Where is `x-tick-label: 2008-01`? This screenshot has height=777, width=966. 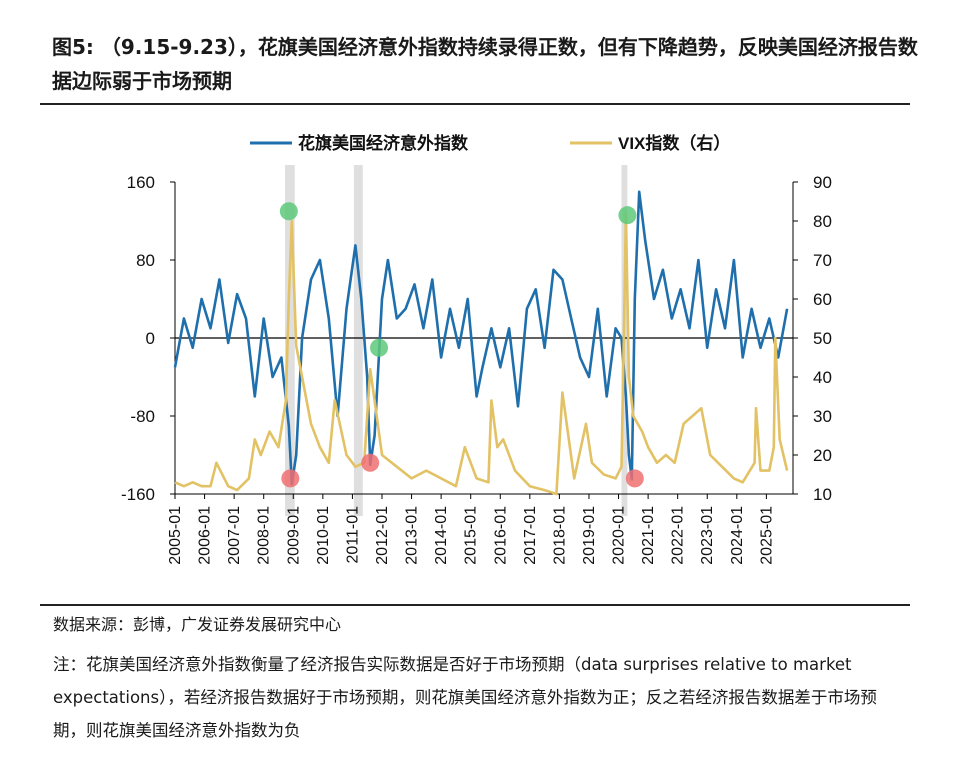
x-tick-label: 2008-01 is located at coordinates (264, 535).